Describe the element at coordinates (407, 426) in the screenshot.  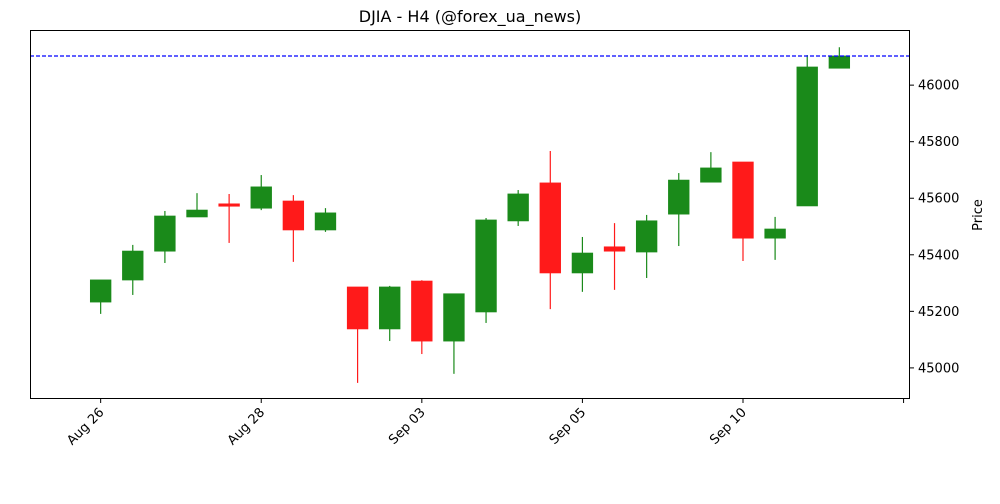
I see `x-tick-label: Sep 03` at that location.